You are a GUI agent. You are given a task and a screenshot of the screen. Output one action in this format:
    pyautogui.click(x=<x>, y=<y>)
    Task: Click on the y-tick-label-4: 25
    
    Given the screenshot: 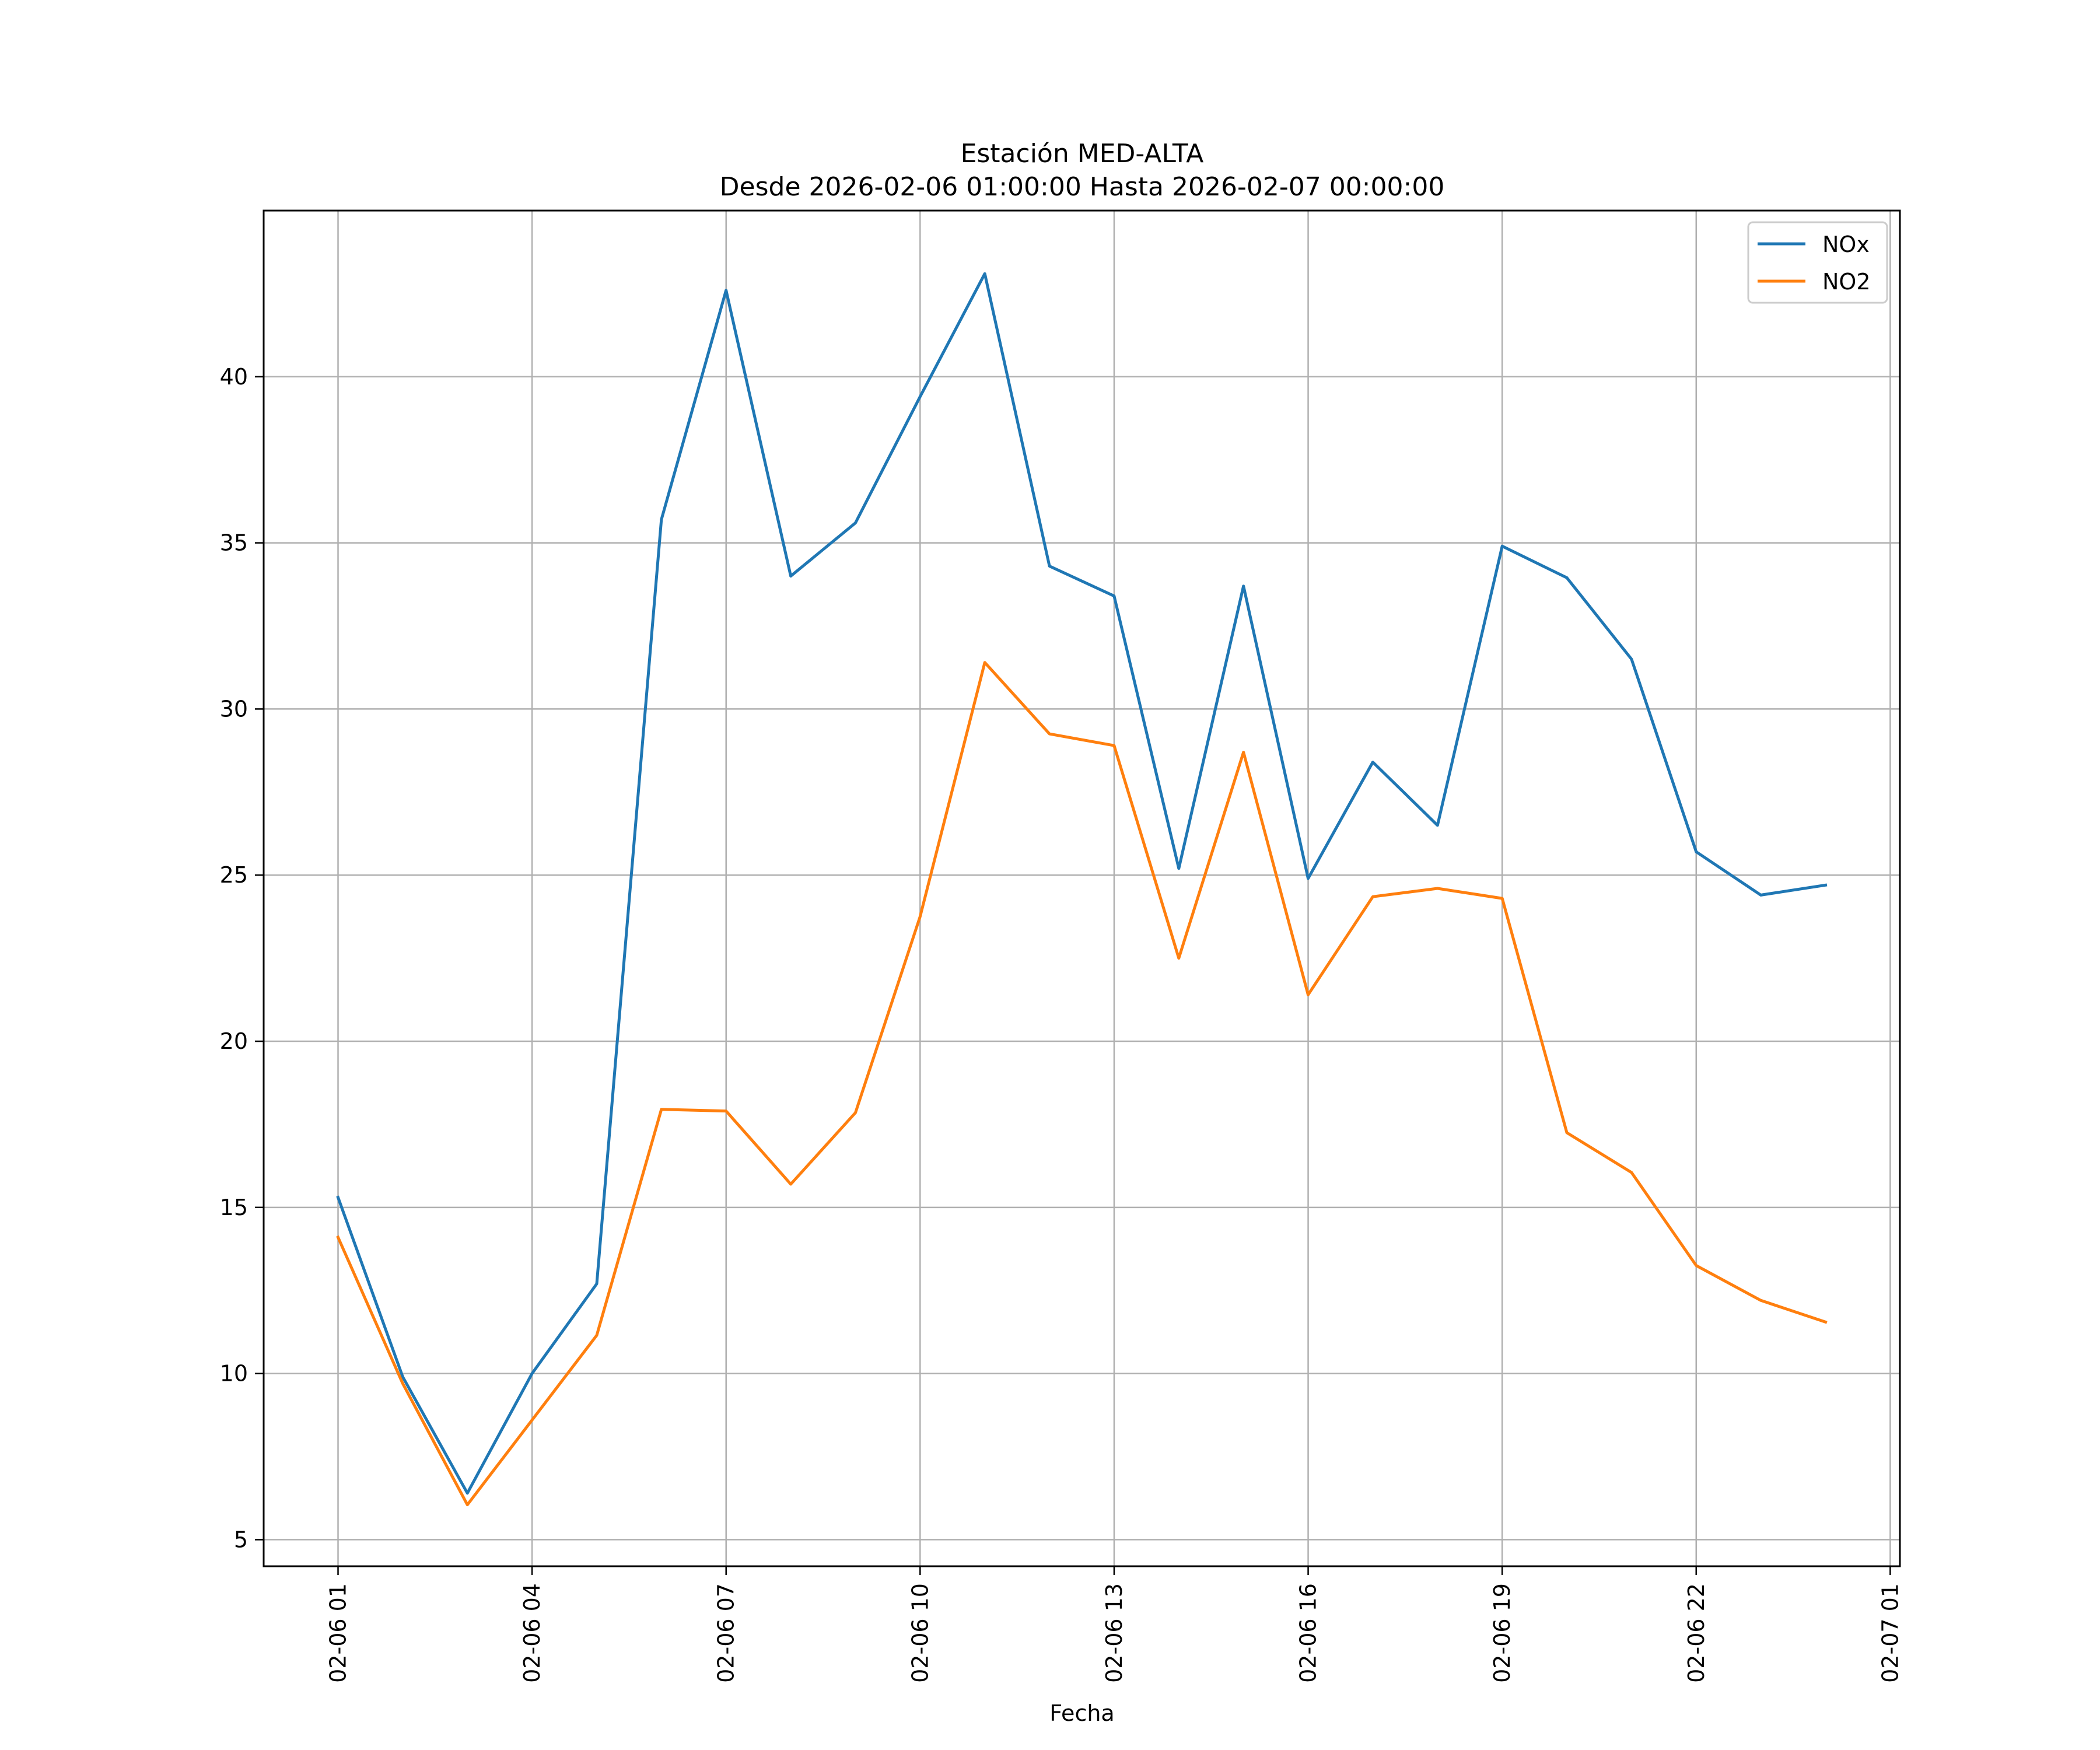 What is the action you would take?
    pyautogui.click(x=234, y=875)
    